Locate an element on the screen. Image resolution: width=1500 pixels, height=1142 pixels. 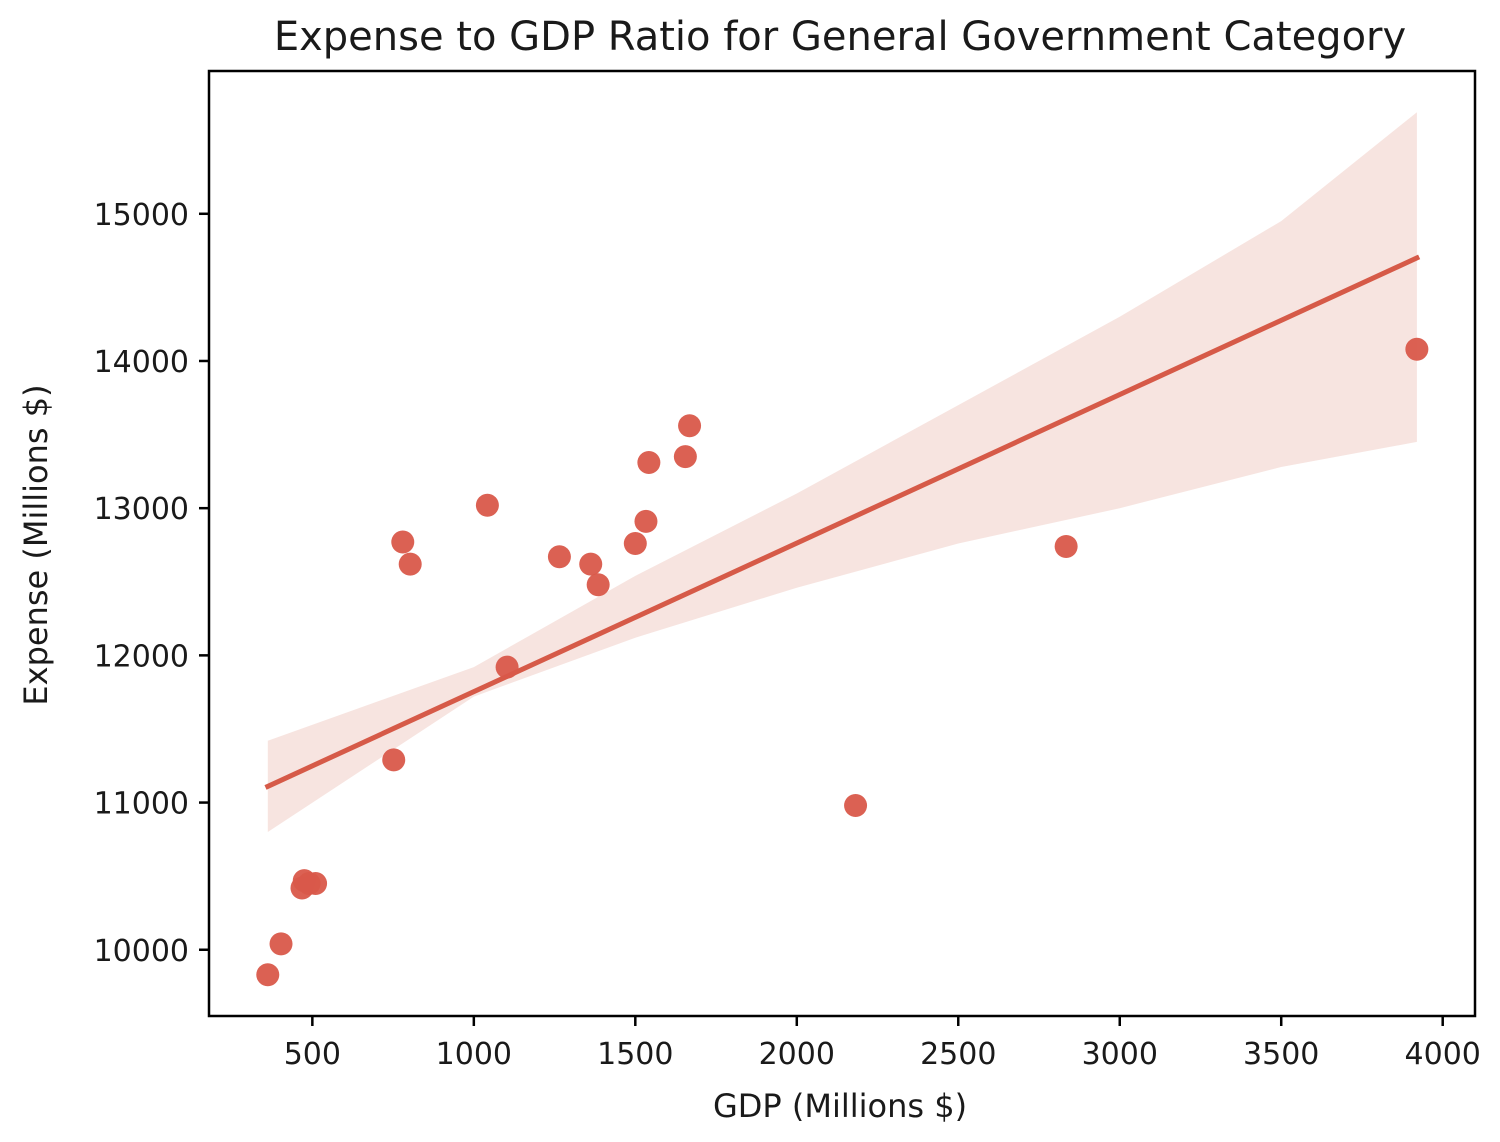
y-tick-label: 11000 is located at coordinates (141, 804).